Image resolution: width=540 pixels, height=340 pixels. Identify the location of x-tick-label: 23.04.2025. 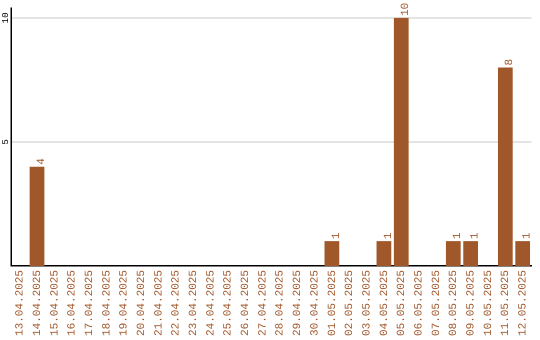
(194, 303).